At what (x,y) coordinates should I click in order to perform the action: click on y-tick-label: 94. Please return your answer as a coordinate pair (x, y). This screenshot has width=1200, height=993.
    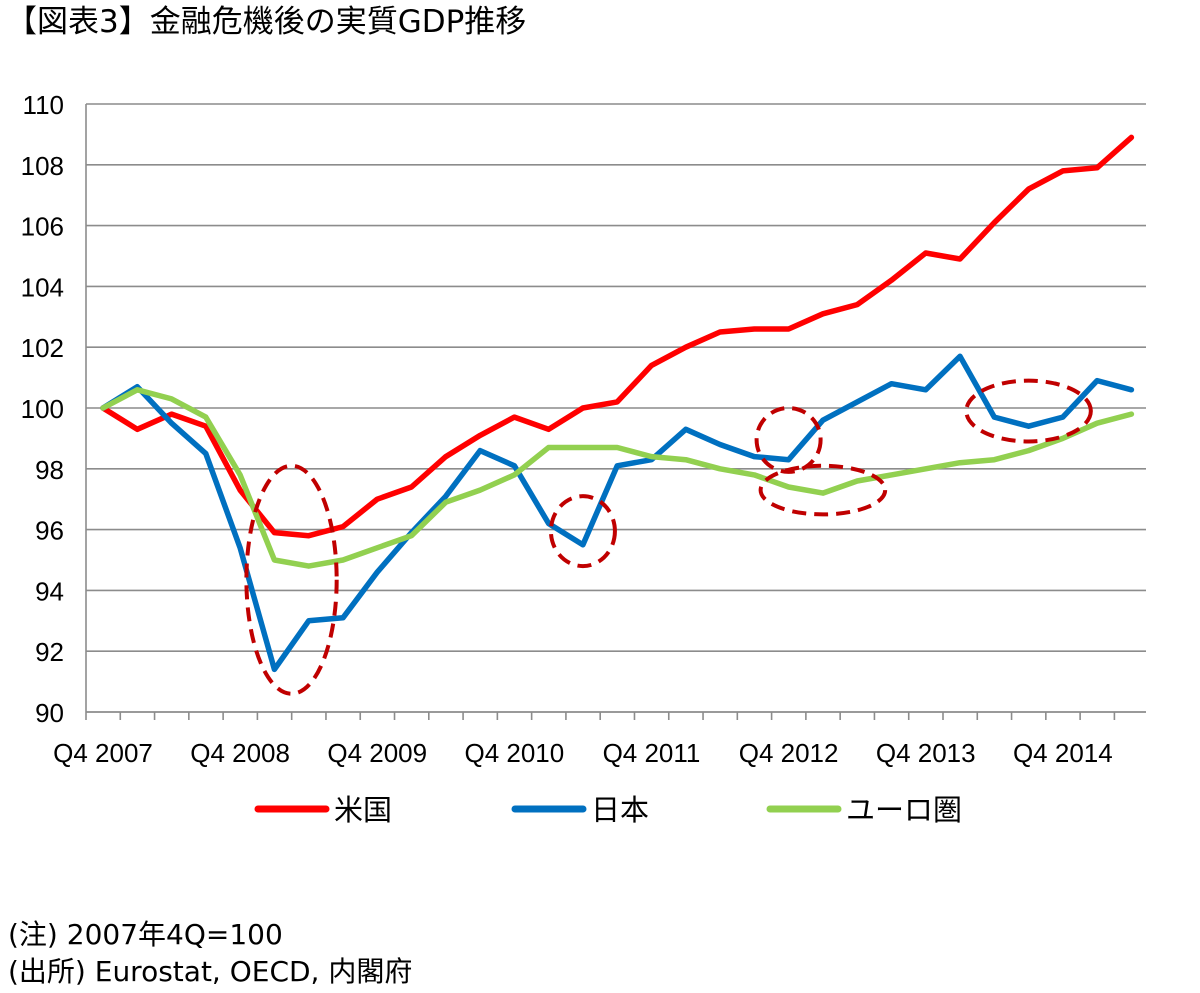
    Looking at the image, I should click on (49, 591).